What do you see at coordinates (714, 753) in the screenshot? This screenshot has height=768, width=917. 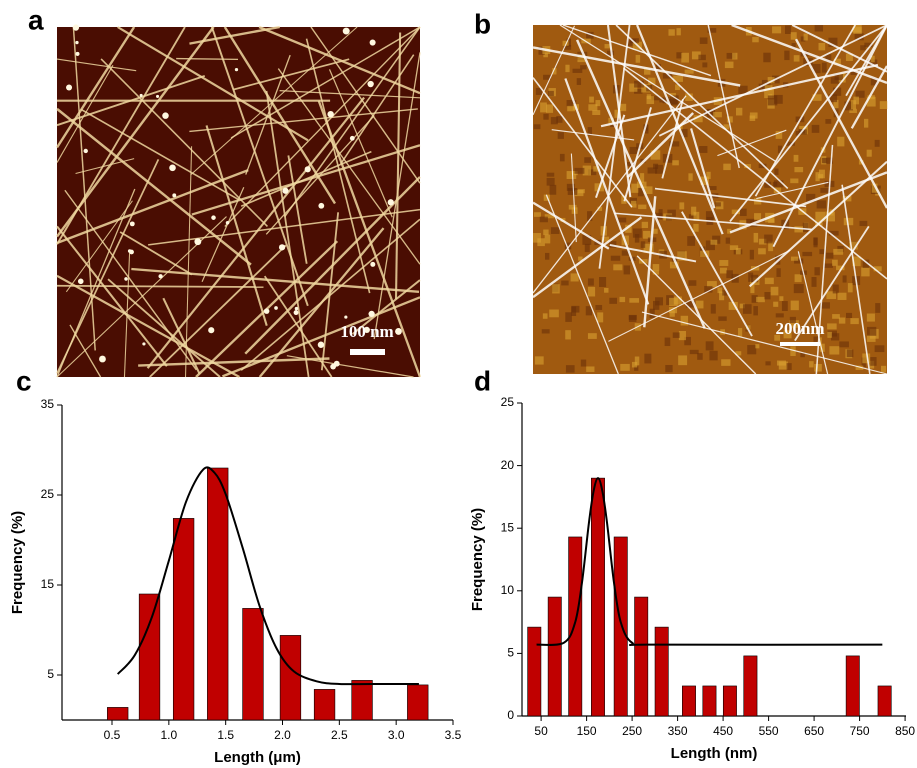 I see `x-axis-label: Length (nm)` at bounding box center [714, 753].